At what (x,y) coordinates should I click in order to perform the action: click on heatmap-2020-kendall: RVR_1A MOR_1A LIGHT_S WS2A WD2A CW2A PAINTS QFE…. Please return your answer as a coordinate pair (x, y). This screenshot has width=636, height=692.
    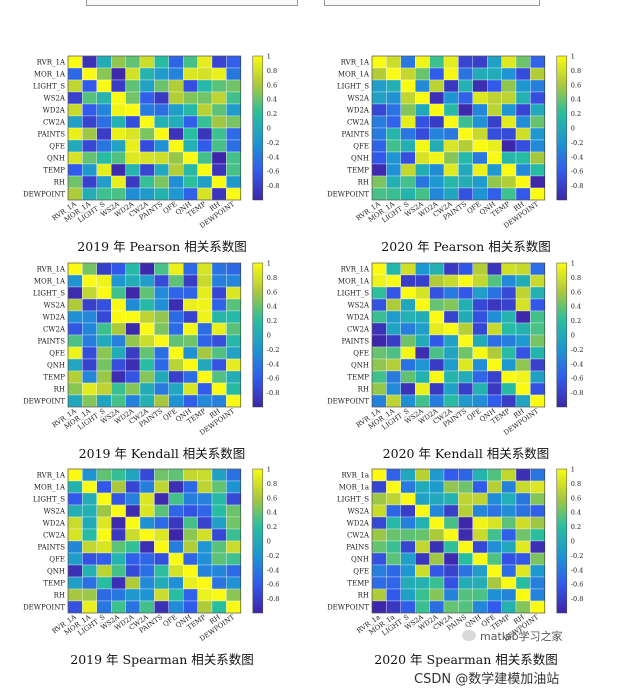
    Looking at the image, I should click on (455, 348).